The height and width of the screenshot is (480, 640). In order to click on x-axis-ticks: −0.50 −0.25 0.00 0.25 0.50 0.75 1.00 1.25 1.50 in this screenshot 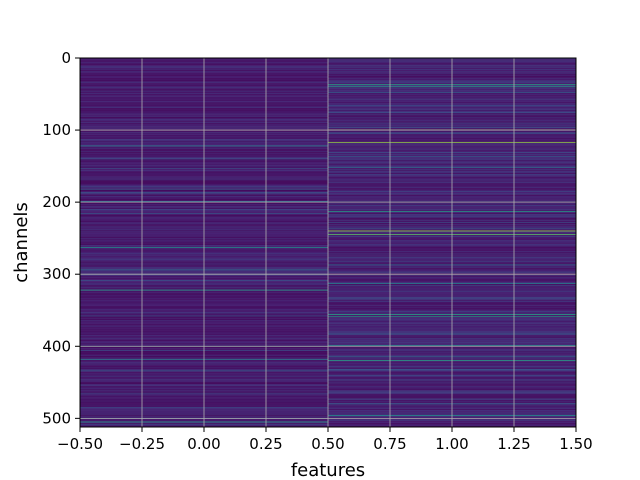, I will do `click(325, 440)`.